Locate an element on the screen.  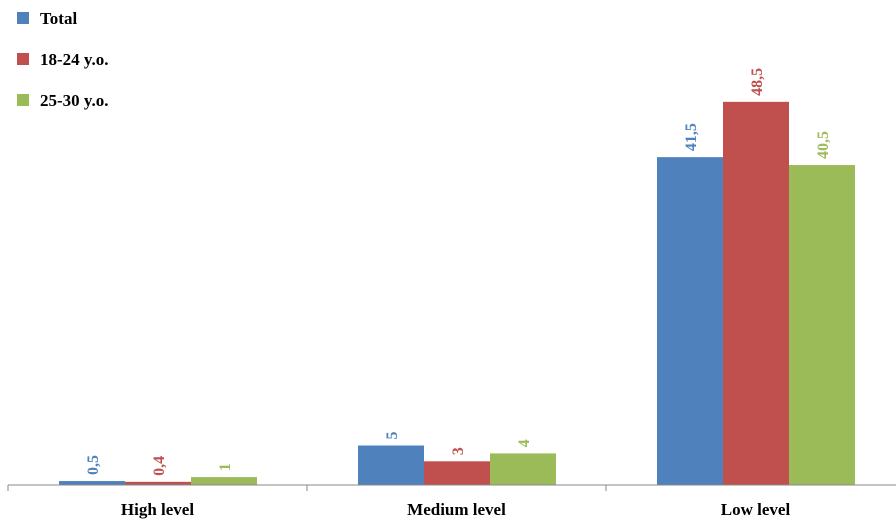
data-label: 1 is located at coordinates (225, 467).